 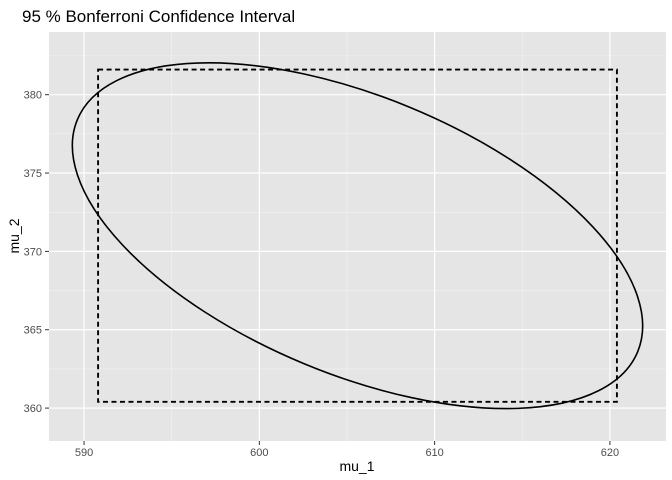 What do you see at coordinates (158, 16) in the screenshot?
I see `chart-title: 95 % Bonferroni Confidence Interval` at bounding box center [158, 16].